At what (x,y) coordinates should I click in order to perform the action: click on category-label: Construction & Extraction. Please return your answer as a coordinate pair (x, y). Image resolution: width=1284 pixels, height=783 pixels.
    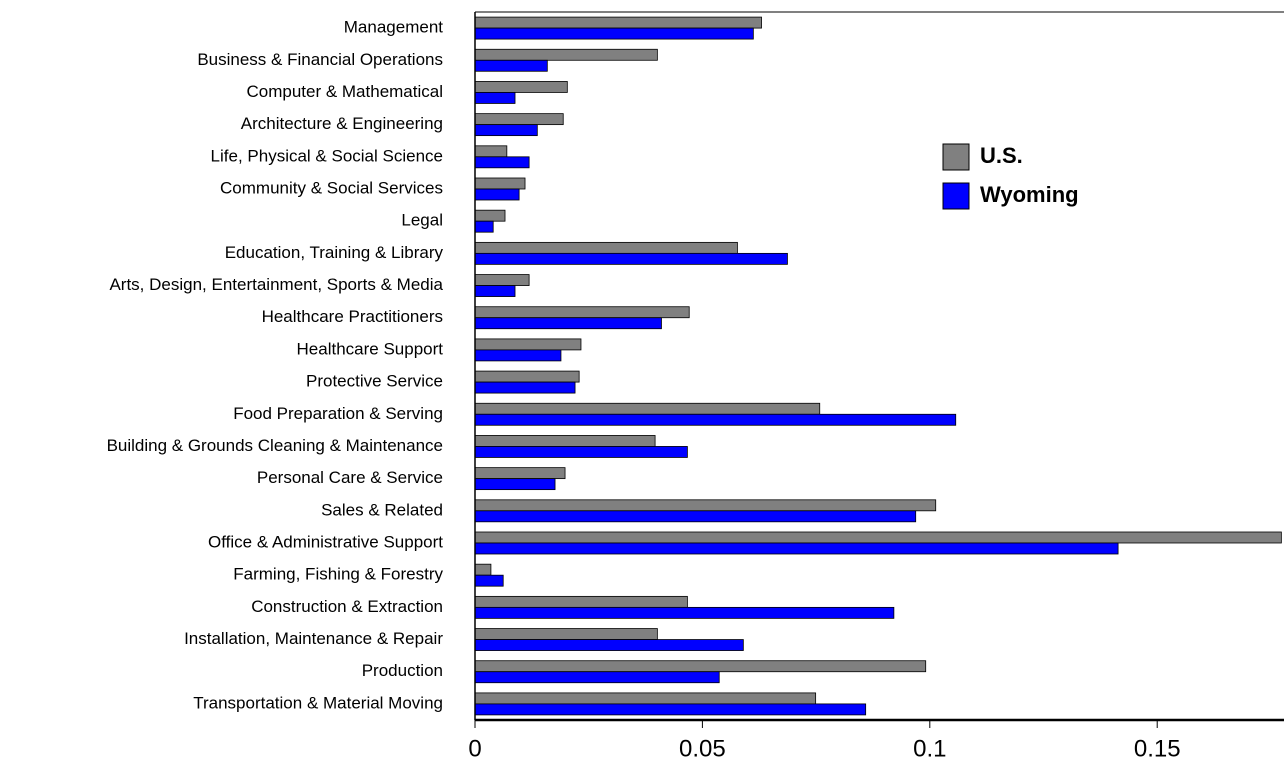
    Looking at the image, I should click on (347, 606).